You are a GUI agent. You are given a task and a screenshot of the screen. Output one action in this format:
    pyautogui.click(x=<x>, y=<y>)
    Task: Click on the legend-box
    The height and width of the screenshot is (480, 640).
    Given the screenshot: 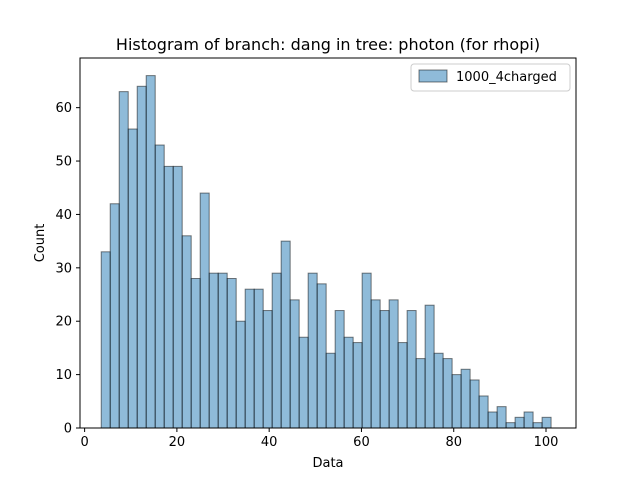 What is the action you would take?
    pyautogui.click(x=490, y=77)
    